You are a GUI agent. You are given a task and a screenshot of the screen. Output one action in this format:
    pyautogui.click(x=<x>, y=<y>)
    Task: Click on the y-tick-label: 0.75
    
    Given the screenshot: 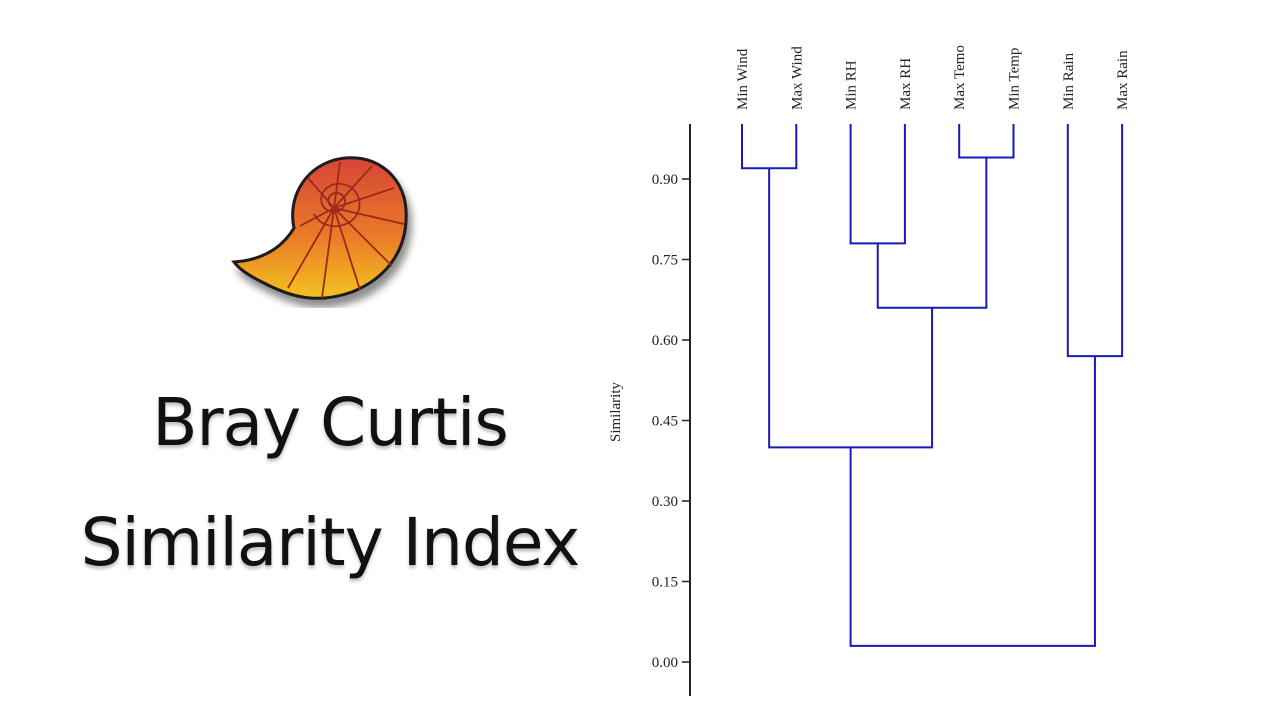 What is the action you would take?
    pyautogui.click(x=665, y=261)
    